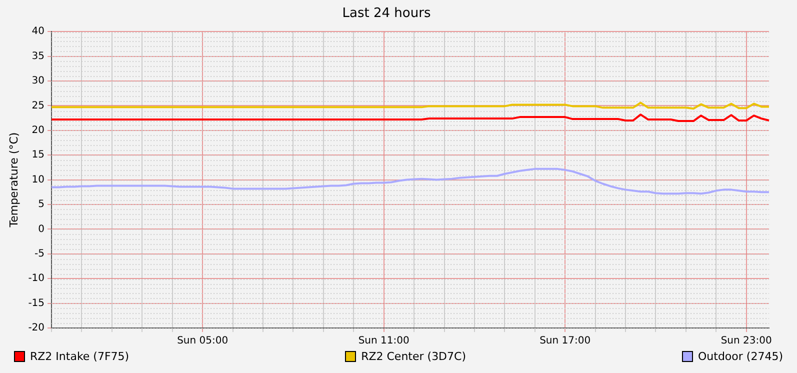  I want to click on legend-label: RZ2 Intake (7F75), so click(80, 356).